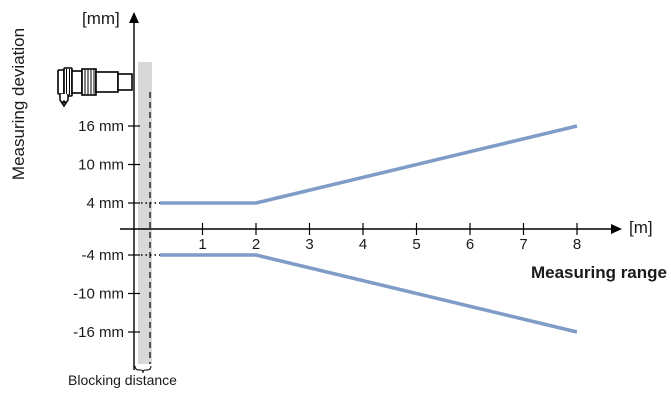 Image resolution: width=671 pixels, height=394 pixels. Describe the element at coordinates (101, 165) in the screenshot. I see `y-tick-label: 10 mm` at that location.